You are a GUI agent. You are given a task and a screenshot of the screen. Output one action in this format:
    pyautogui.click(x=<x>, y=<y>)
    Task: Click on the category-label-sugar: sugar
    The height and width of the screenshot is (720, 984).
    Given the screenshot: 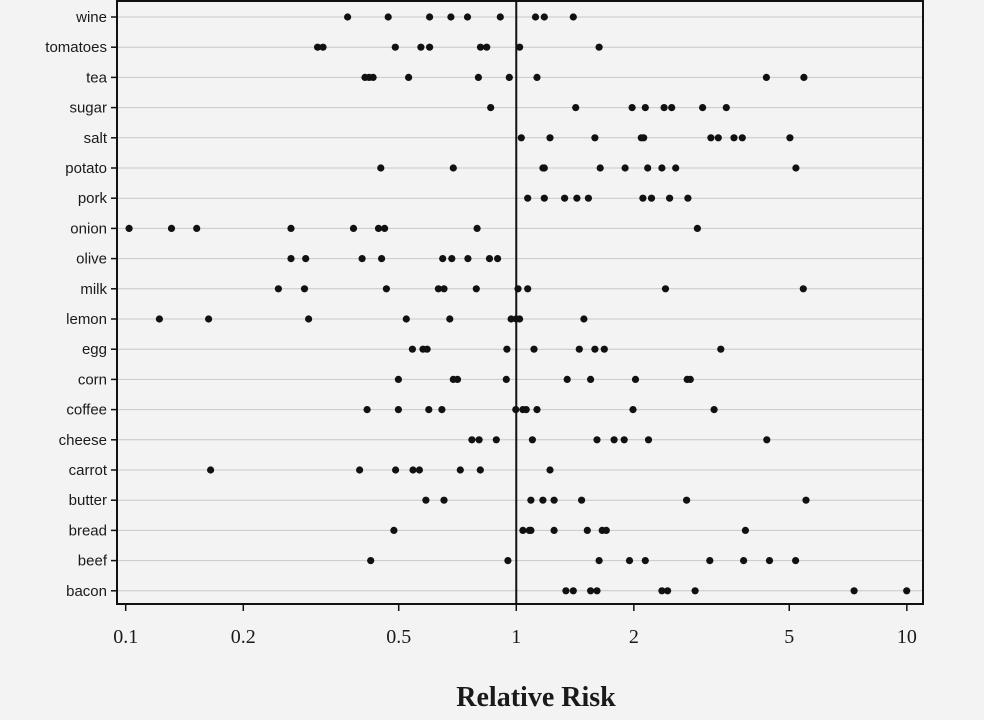 What is the action you would take?
    pyautogui.click(x=88, y=108)
    